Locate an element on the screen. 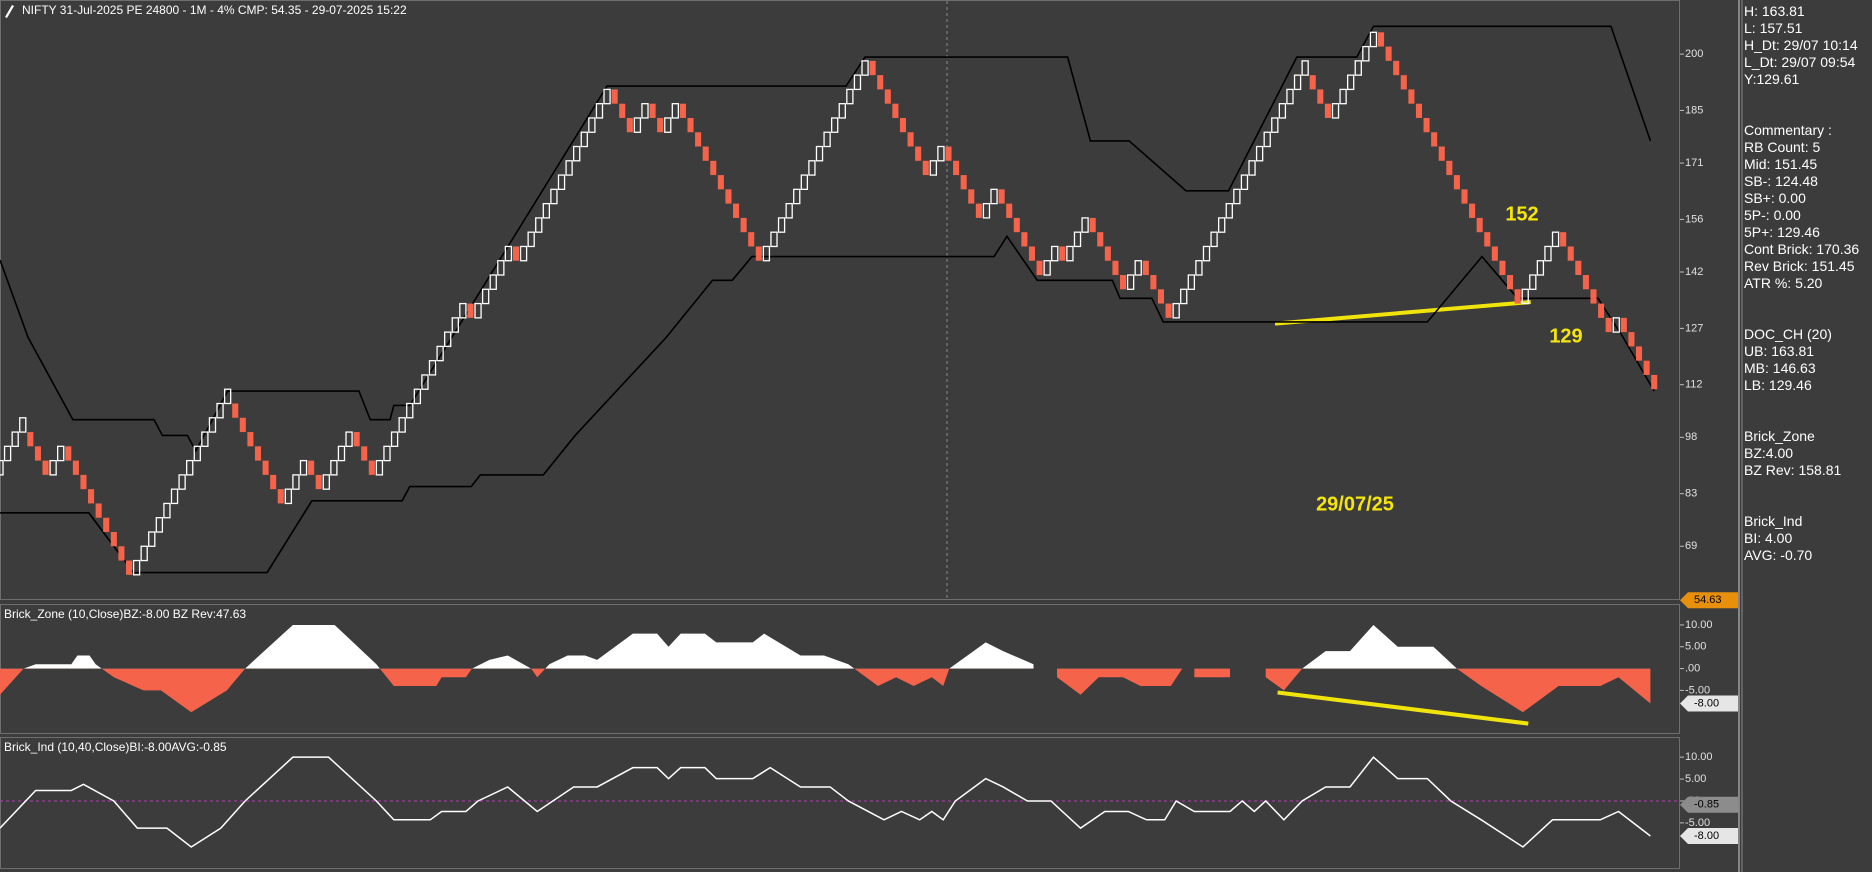  panel-title: Brick_Ind (10,40,Close)BI:-8.00AVG:-0.85 is located at coordinates (115, 747).